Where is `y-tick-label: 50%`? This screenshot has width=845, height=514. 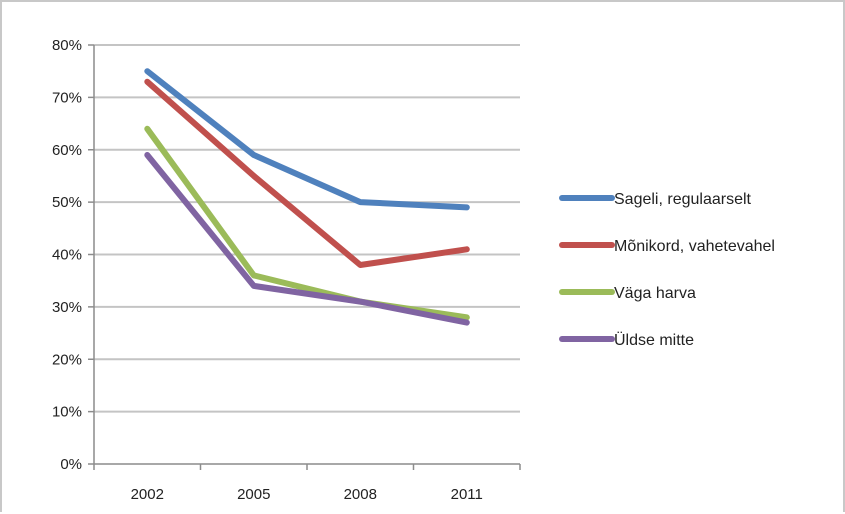
y-tick-label: 50% is located at coordinates (67, 202).